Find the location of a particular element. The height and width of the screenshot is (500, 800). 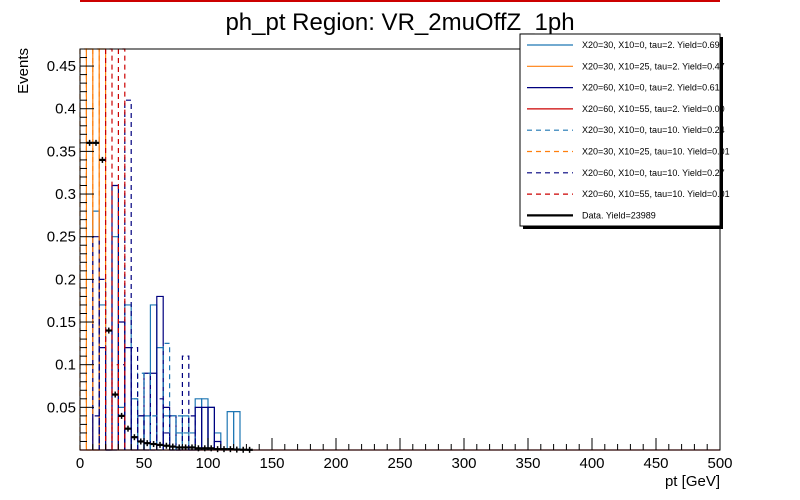

y-tick-label-3: 0.2 is located at coordinates (65, 279).